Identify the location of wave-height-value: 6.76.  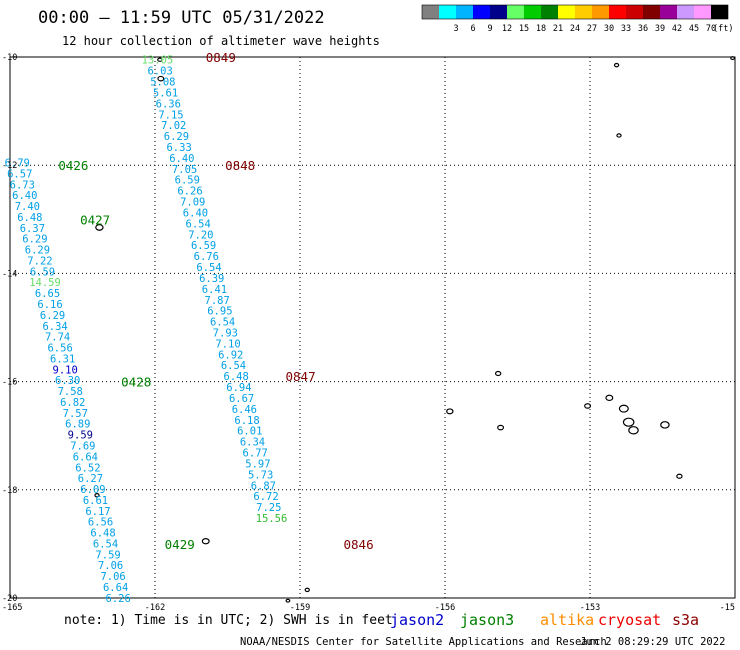
(206, 257).